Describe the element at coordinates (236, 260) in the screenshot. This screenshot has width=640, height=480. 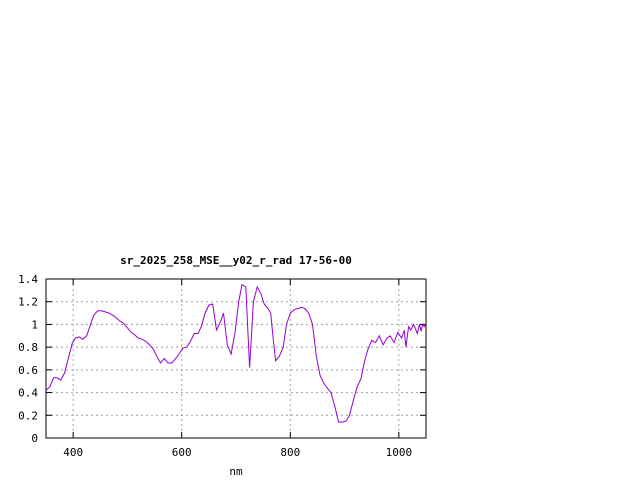
I see `chart-title: sr_2025_258_MSE__y02_r_rad 17-56-00` at that location.